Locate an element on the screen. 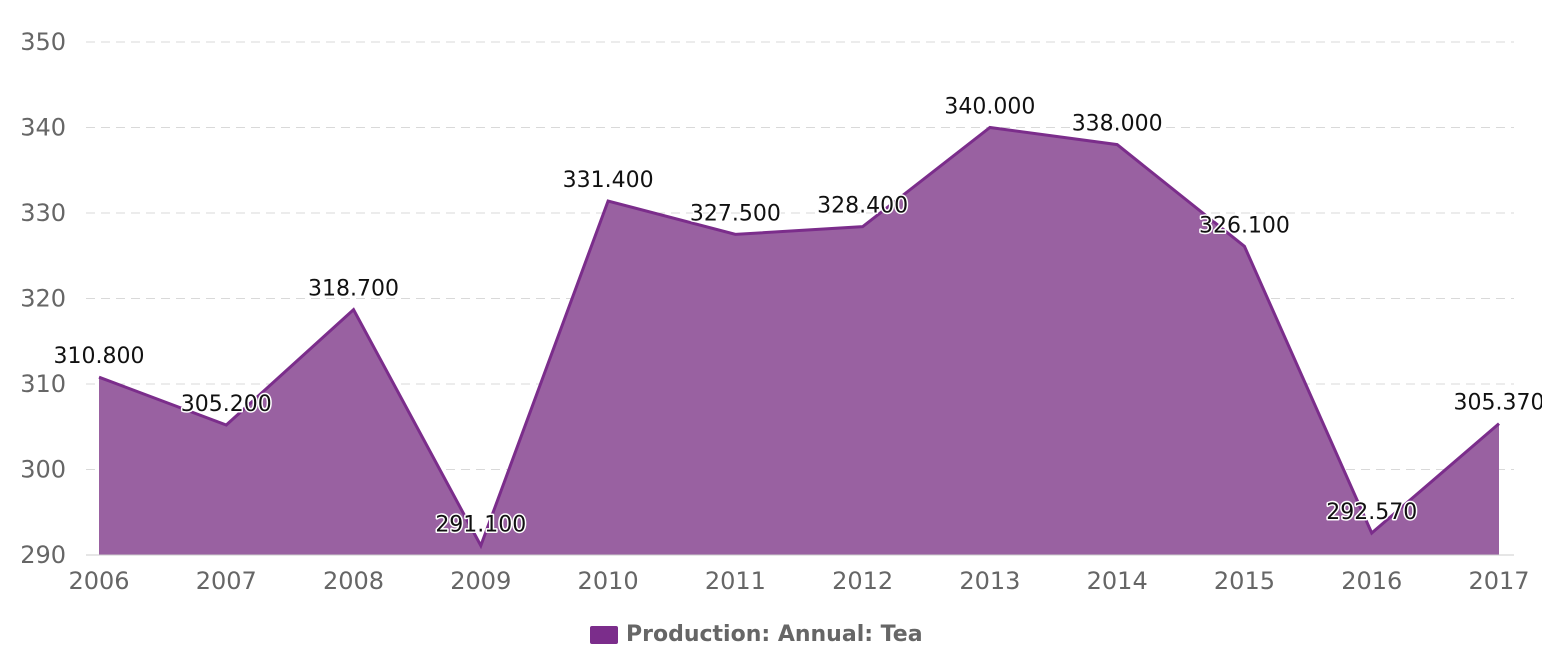  data-label-2014: 338.000 is located at coordinates (1117, 124).